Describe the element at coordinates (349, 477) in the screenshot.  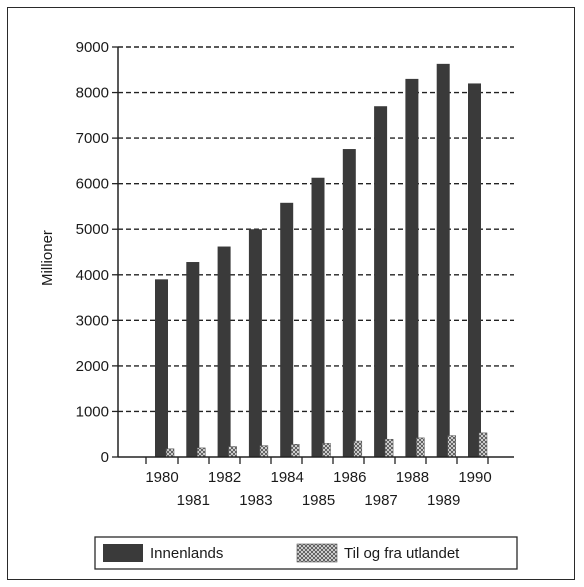
I see `x-tick-label: 1986` at that location.